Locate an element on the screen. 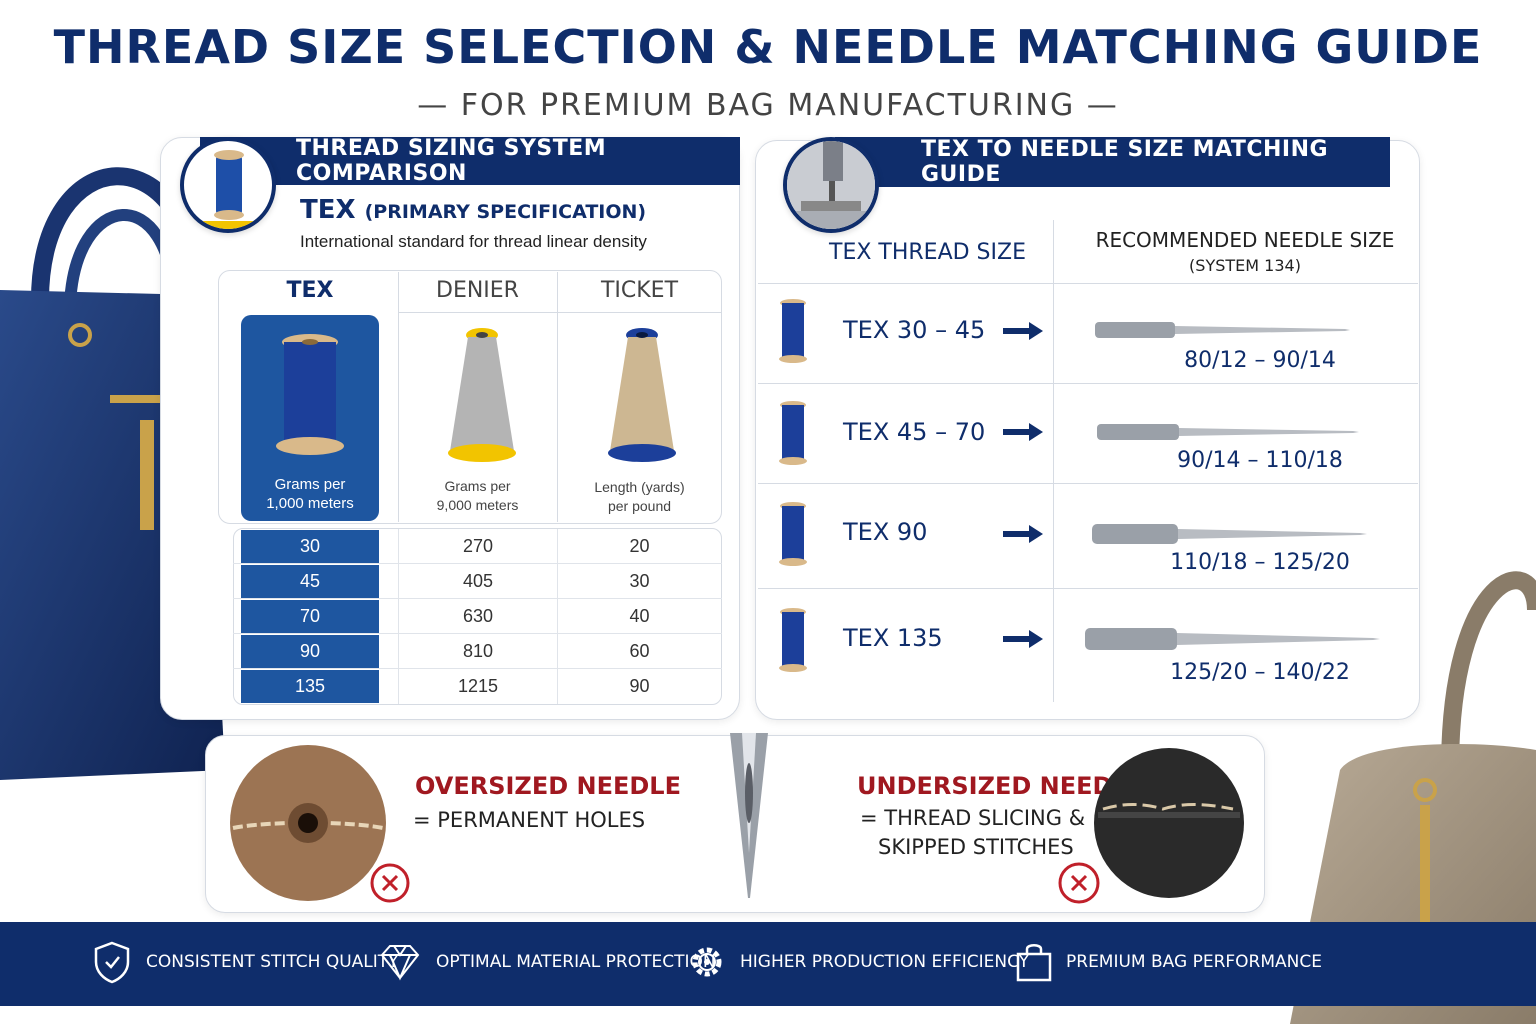  column-header-denier: DENIER is located at coordinates (477, 290).